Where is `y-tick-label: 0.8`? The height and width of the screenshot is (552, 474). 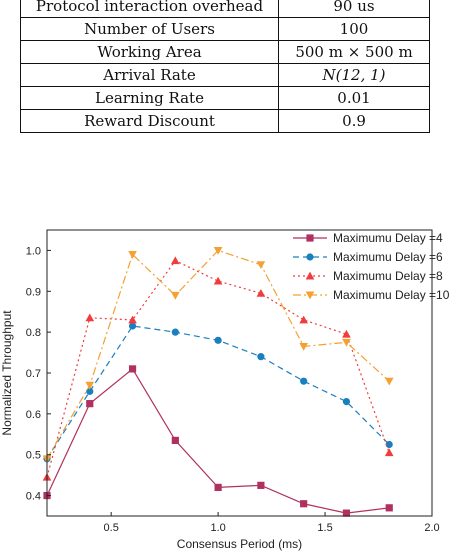 y-tick-label: 0.8 is located at coordinates (33, 333).